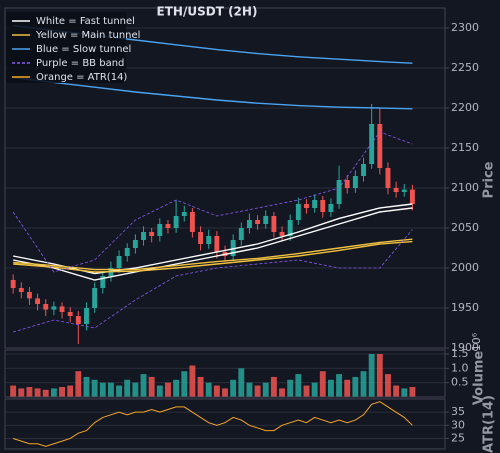  What do you see at coordinates (460, 353) in the screenshot?
I see `y-tick-label: 1.5` at bounding box center [460, 353].